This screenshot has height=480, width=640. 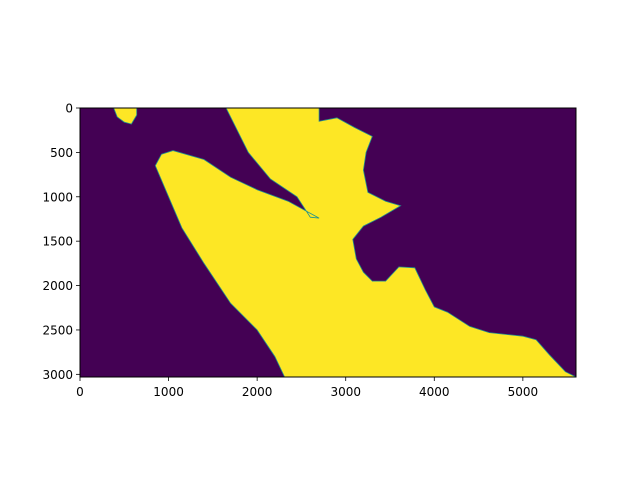 What do you see at coordinates (69, 109) in the screenshot?
I see `y-tick-label: 0` at bounding box center [69, 109].